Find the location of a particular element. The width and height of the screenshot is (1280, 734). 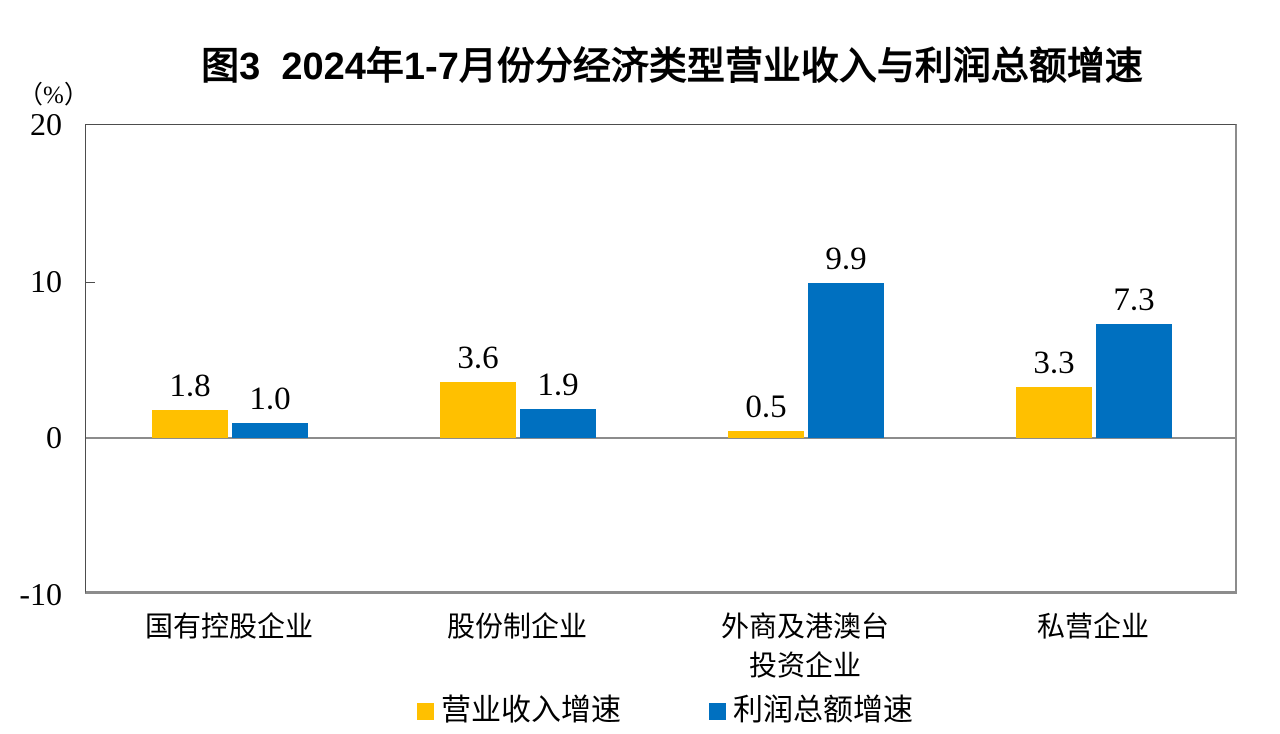

x-axis-category-label: 国有控股企业 is located at coordinates (228, 627).